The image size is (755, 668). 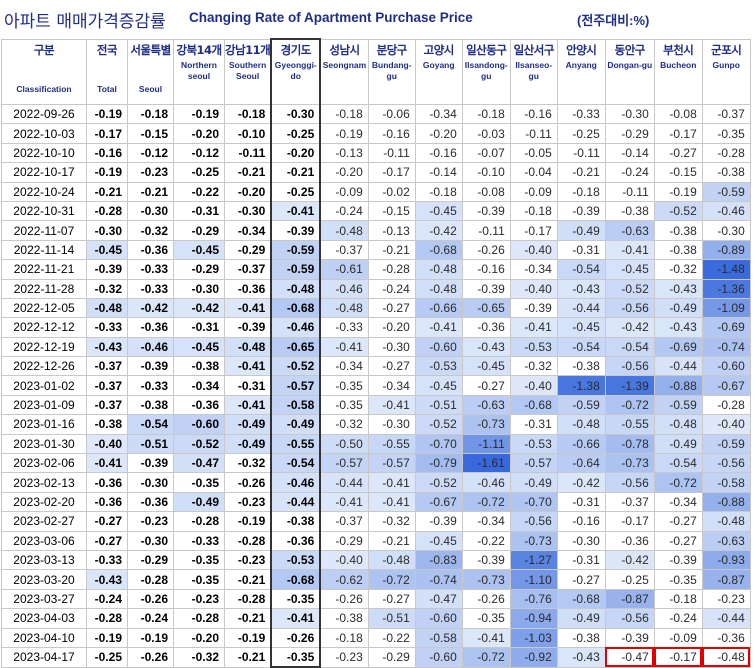 I want to click on value-cell: -0.19, so click(x=199, y=114).